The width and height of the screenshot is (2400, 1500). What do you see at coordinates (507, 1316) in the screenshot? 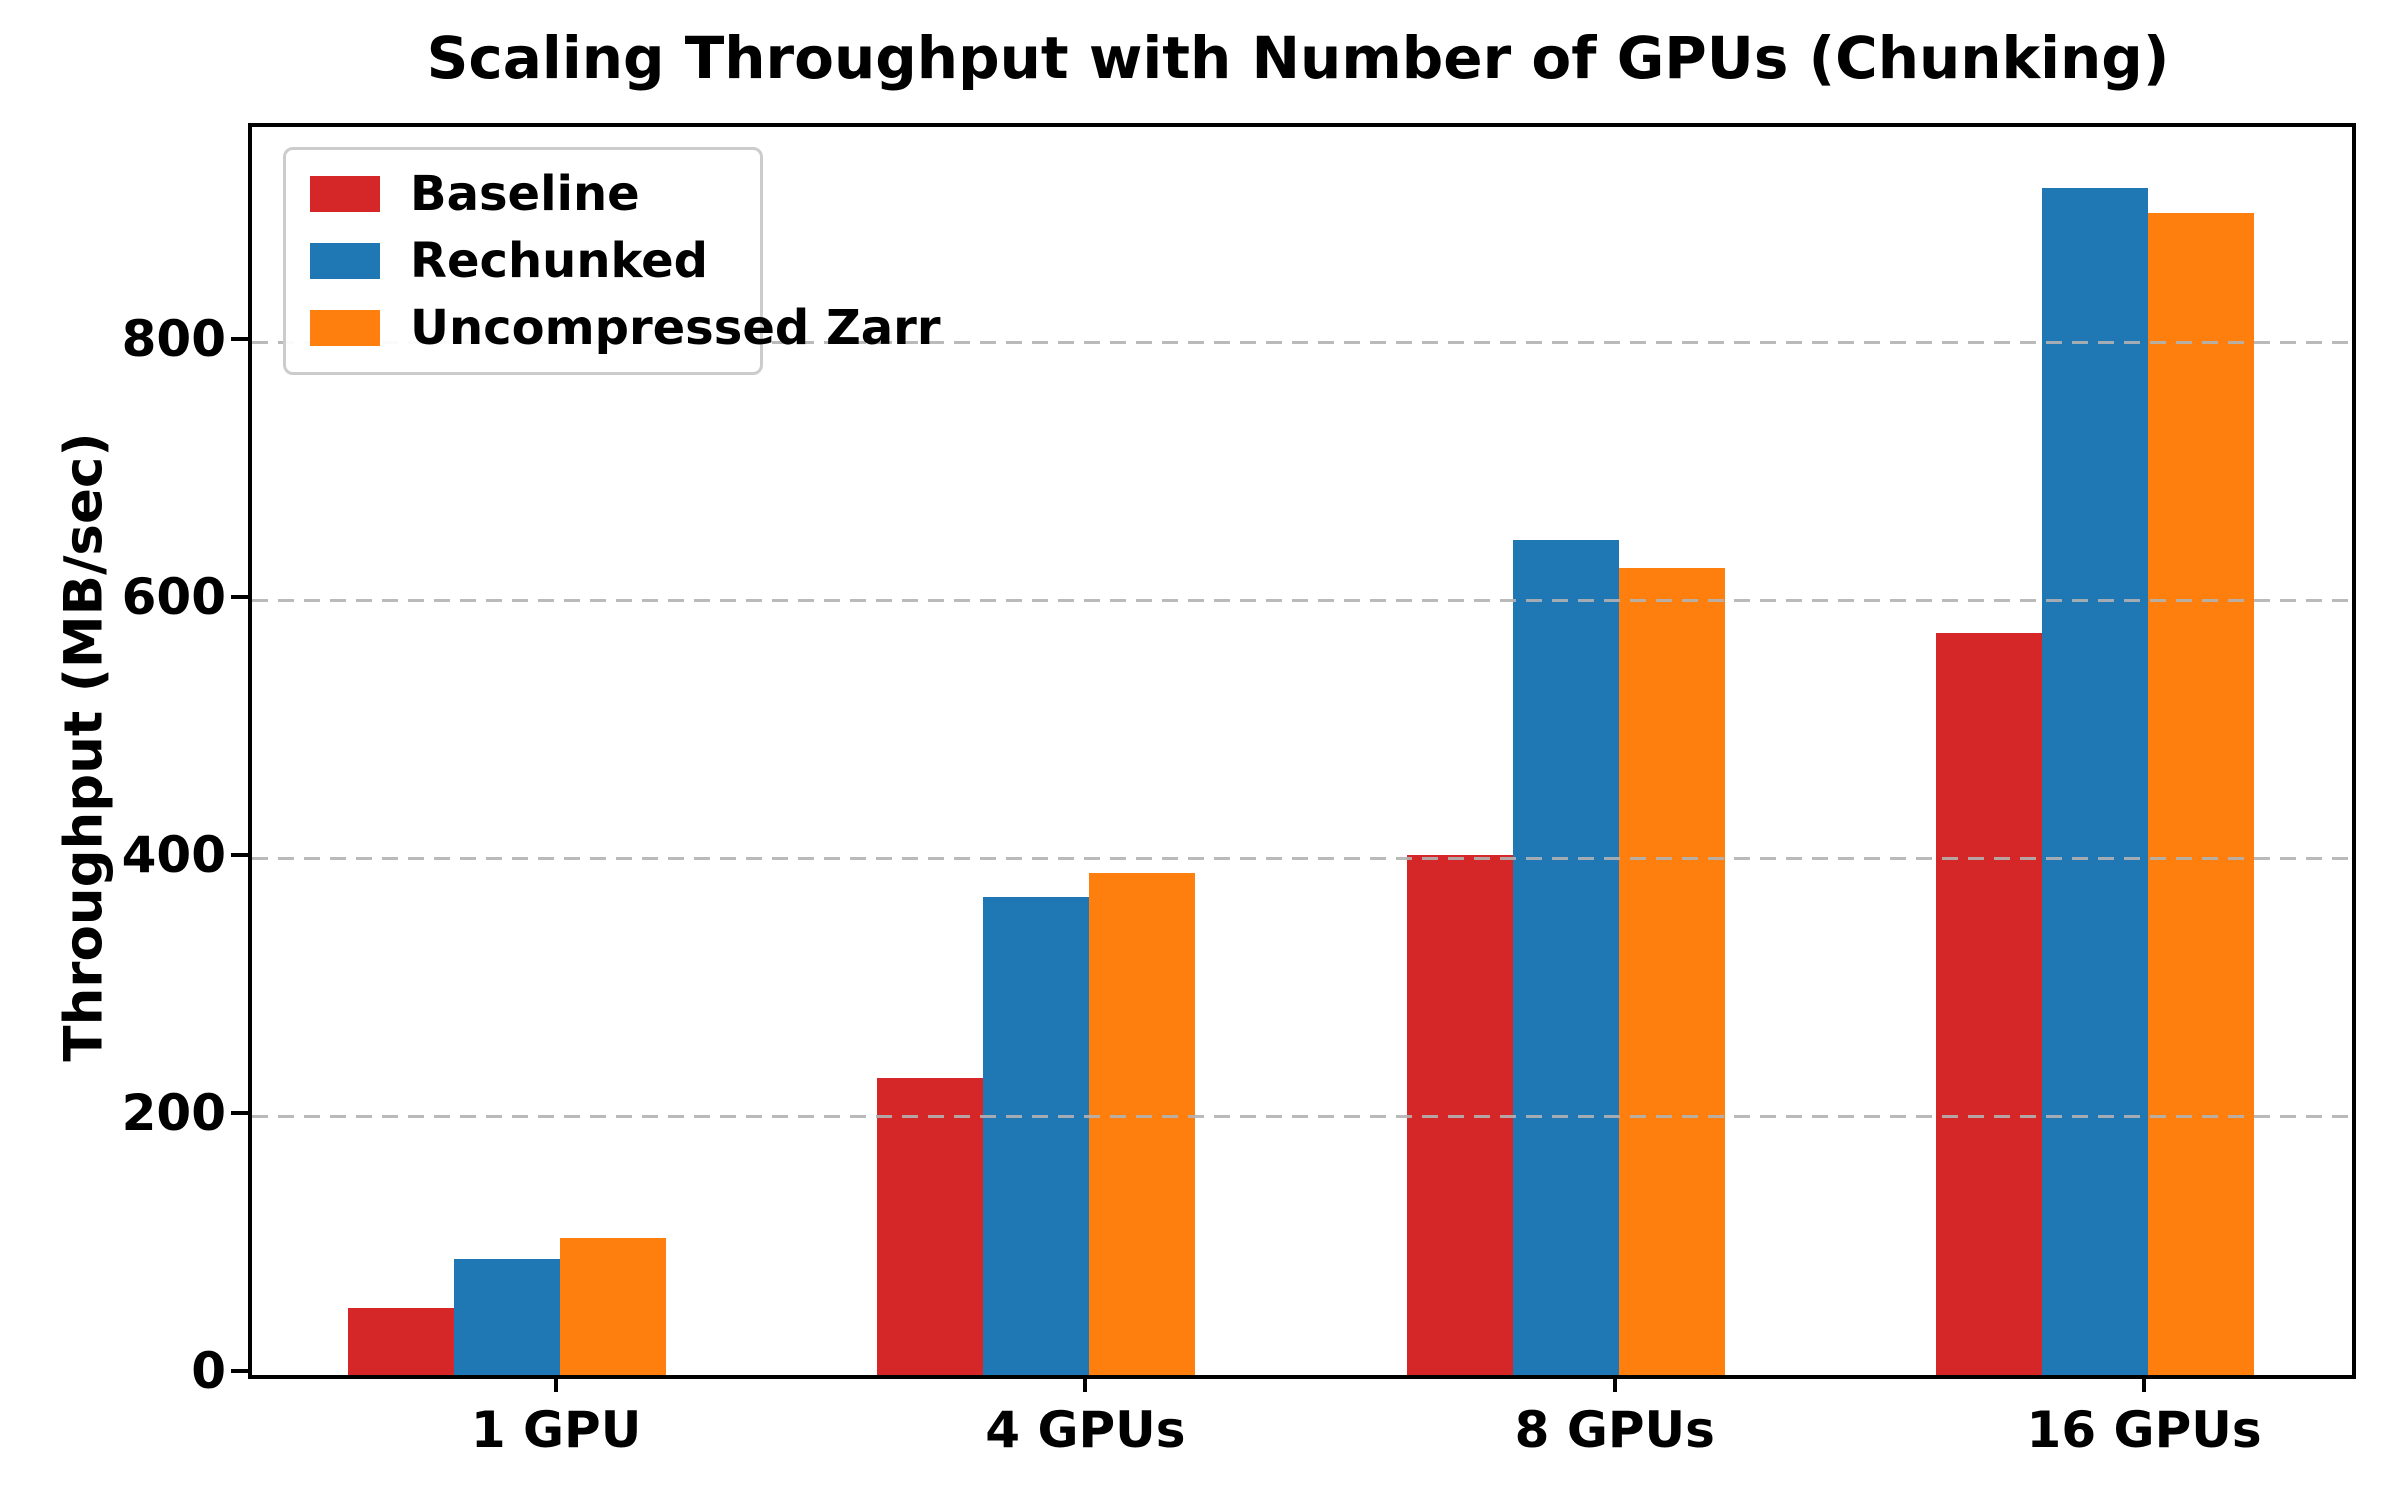
I see `bar-rechunked-1-gpu` at bounding box center [507, 1316].